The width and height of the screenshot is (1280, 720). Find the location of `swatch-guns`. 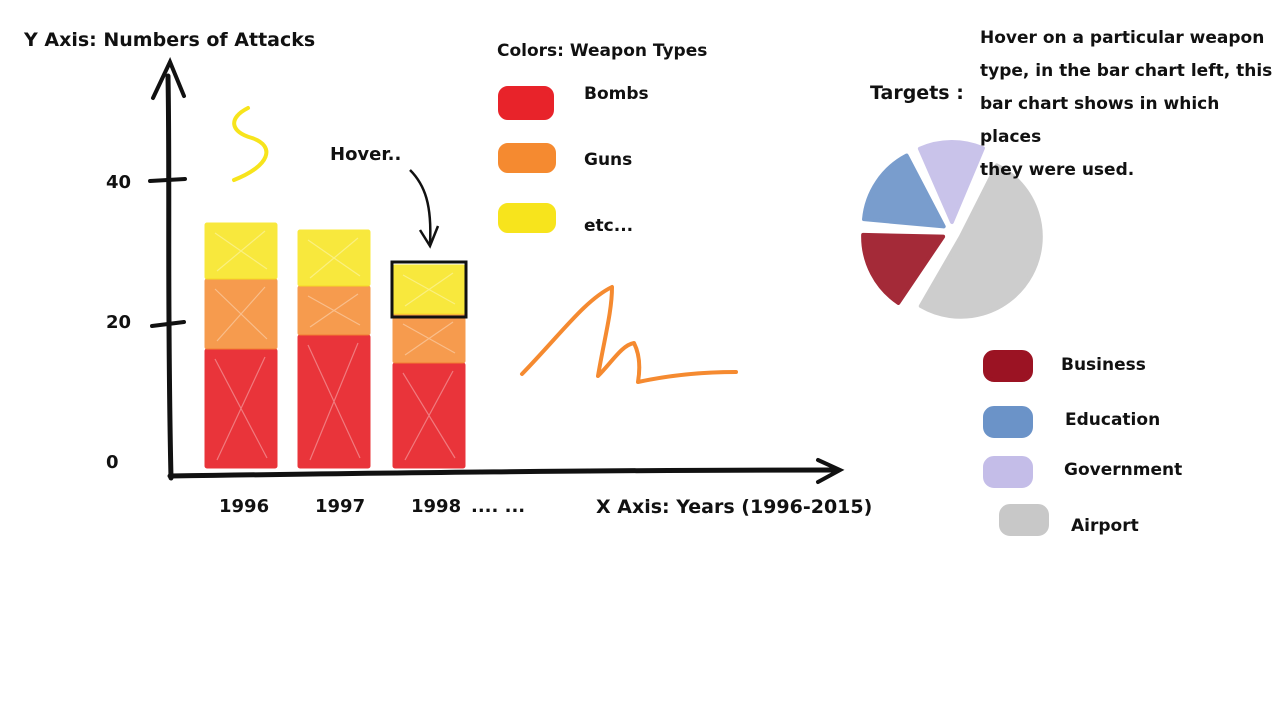

swatch-guns is located at coordinates (527, 158).